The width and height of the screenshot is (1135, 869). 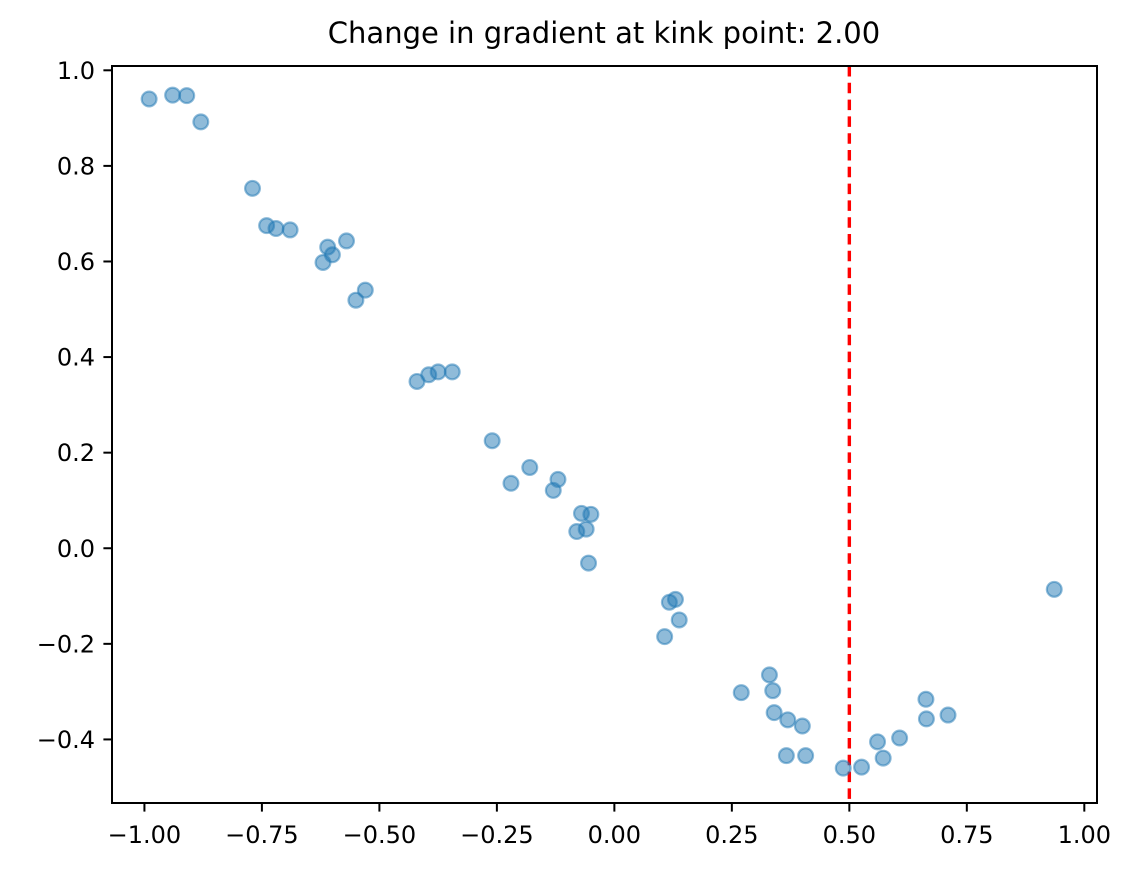 I want to click on x-tick-label: 0.75, so click(x=966, y=835).